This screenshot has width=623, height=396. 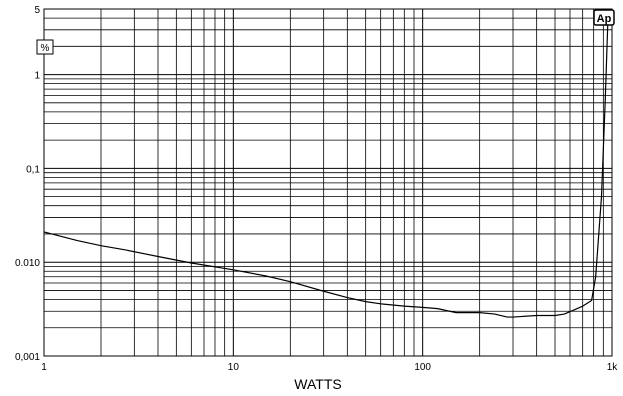 I want to click on y-unit-box: %, so click(x=45, y=47).